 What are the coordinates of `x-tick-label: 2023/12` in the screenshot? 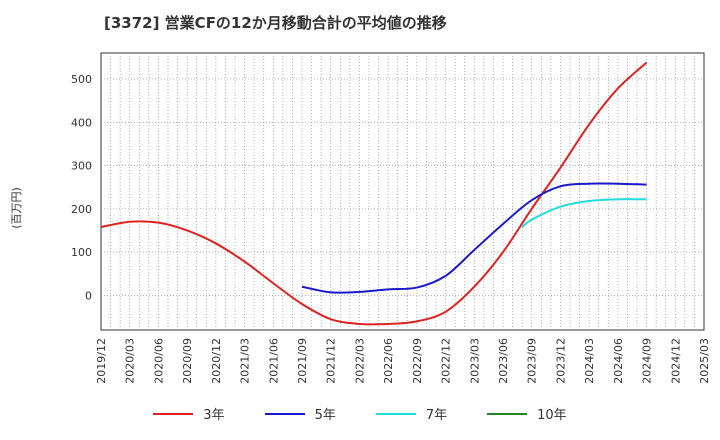 It's located at (560, 361).